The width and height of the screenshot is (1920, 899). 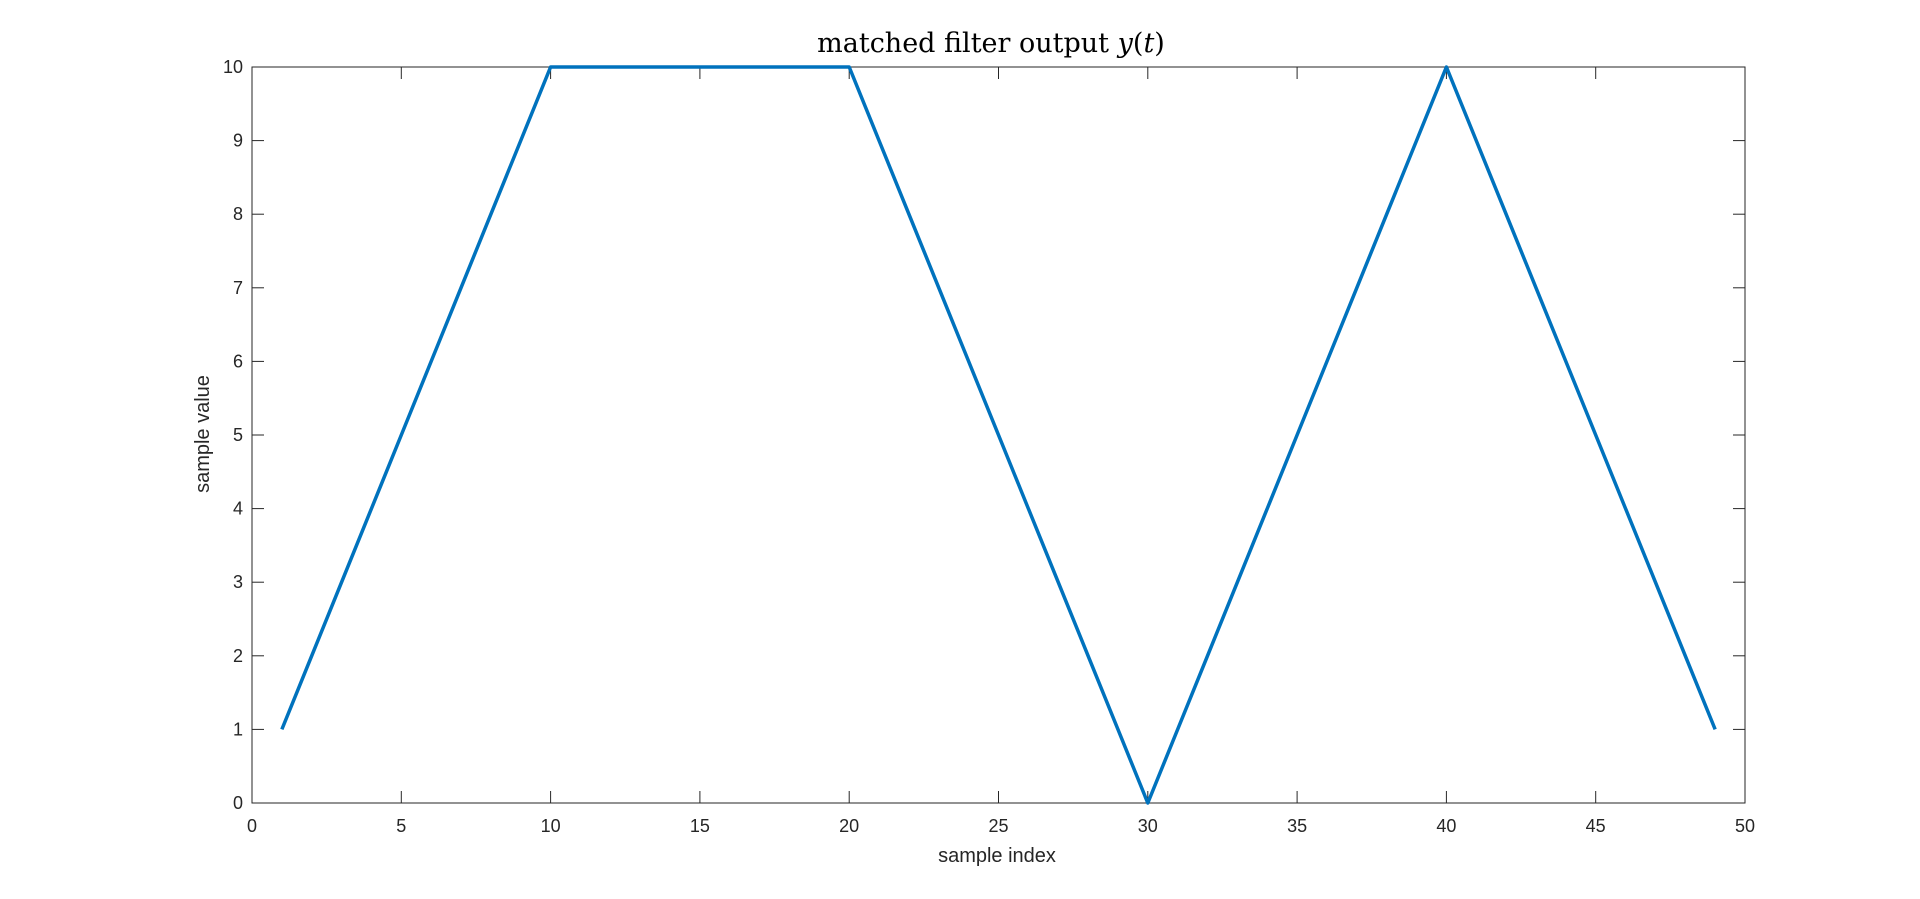 I want to click on x-tick-label: 10, so click(x=551, y=826).